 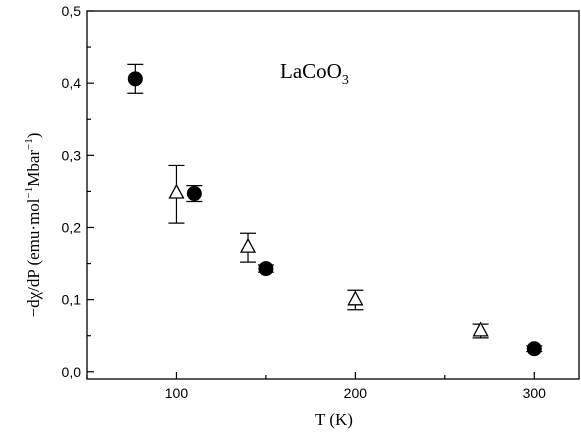 What do you see at coordinates (72, 83) in the screenshot?
I see `y-tick-label: 0,4` at bounding box center [72, 83].